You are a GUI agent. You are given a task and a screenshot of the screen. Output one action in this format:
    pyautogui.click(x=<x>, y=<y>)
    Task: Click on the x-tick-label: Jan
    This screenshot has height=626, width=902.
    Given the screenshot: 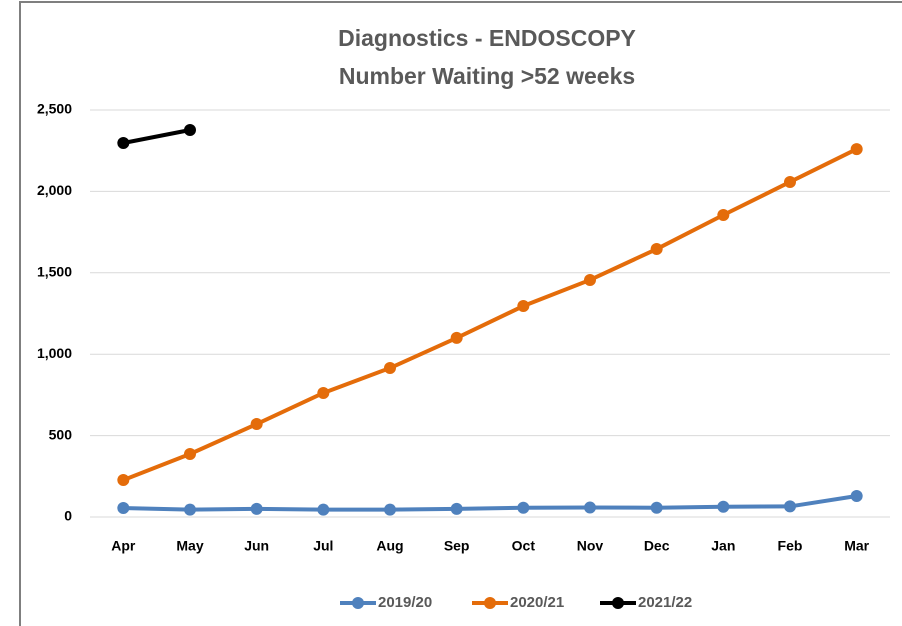 What is the action you would take?
    pyautogui.click(x=723, y=546)
    